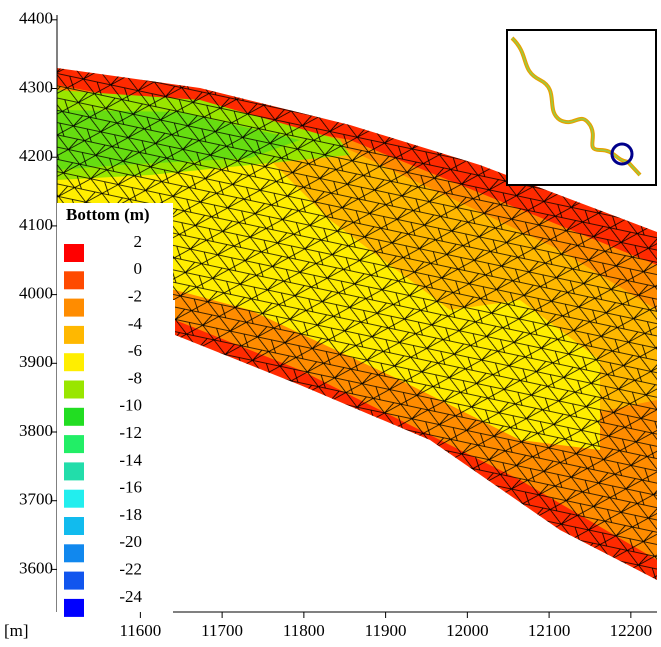 This screenshot has width=661, height=647. I want to click on x-unit: [m], so click(16, 630).